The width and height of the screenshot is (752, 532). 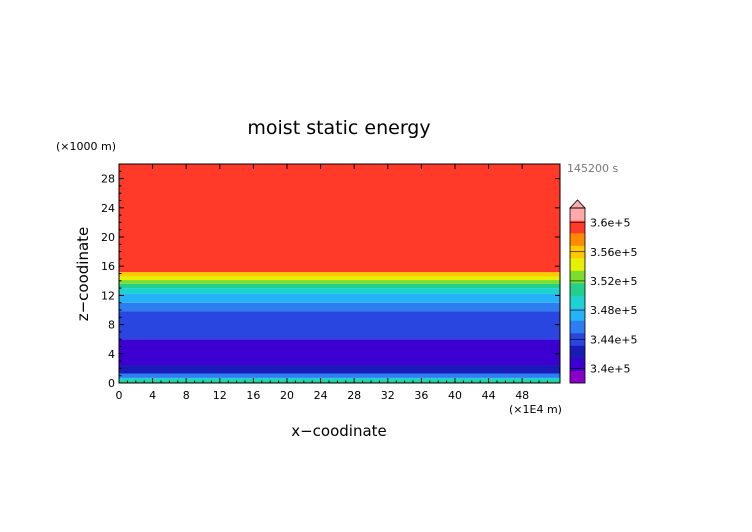 What do you see at coordinates (610, 223) in the screenshot?
I see `colorbar-label-5: 3.6e+5` at bounding box center [610, 223].